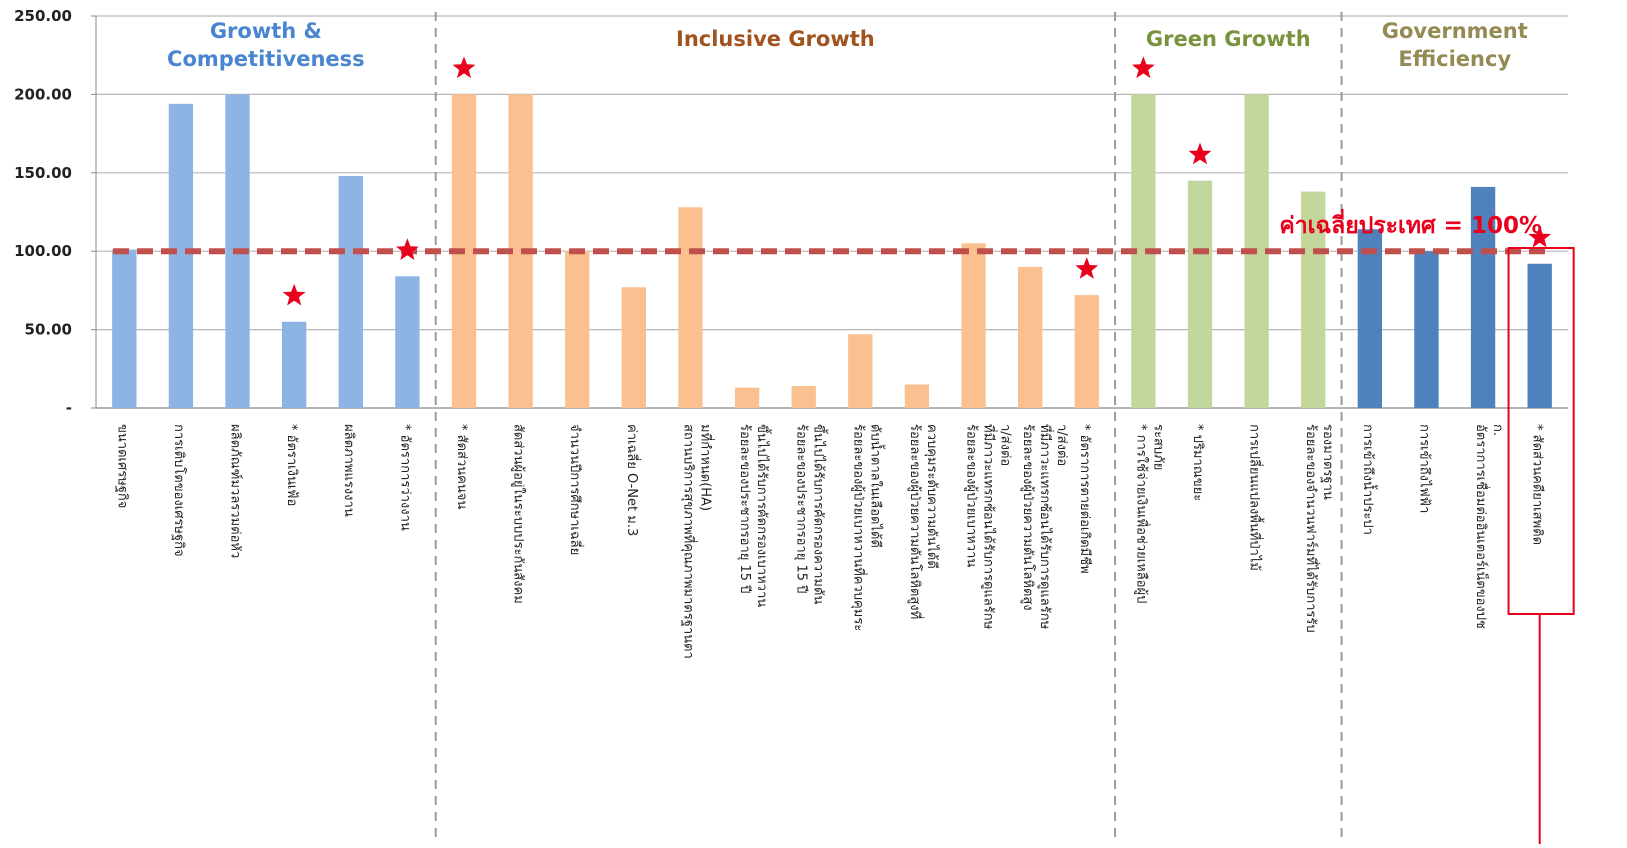  I want to click on y-tick-label: -, so click(69, 408).